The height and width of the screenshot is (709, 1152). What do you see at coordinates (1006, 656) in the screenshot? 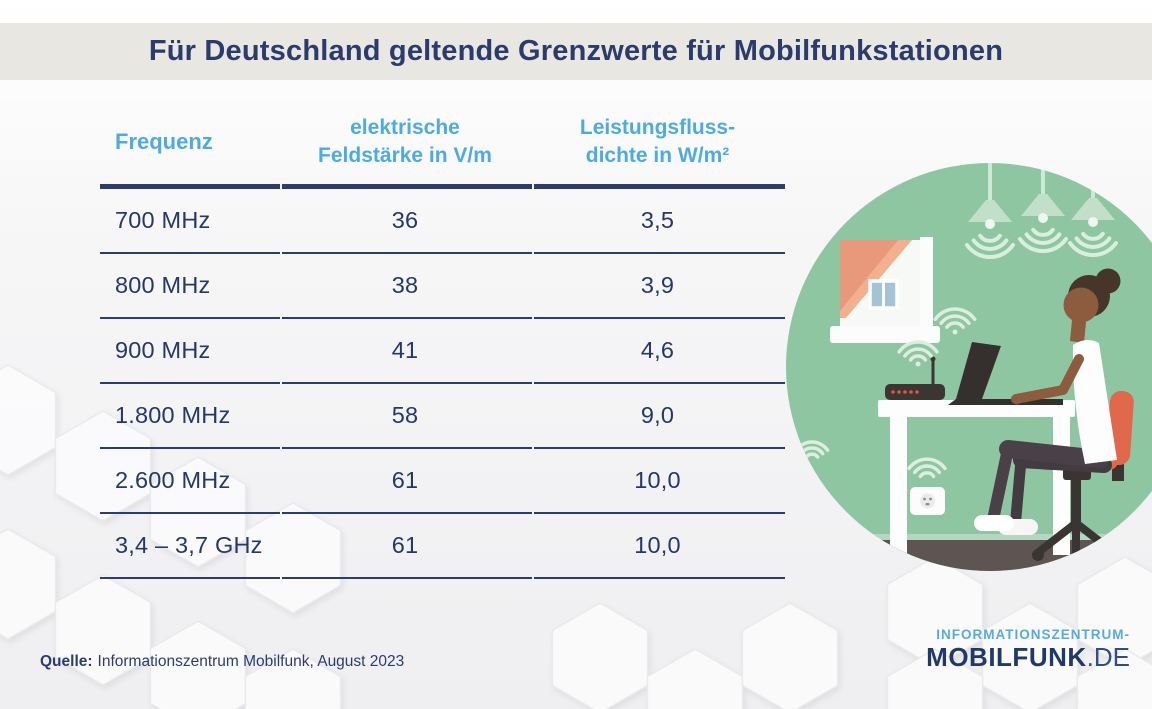
I see `logo-wordmark: MOBILFUNK` at bounding box center [1006, 656].